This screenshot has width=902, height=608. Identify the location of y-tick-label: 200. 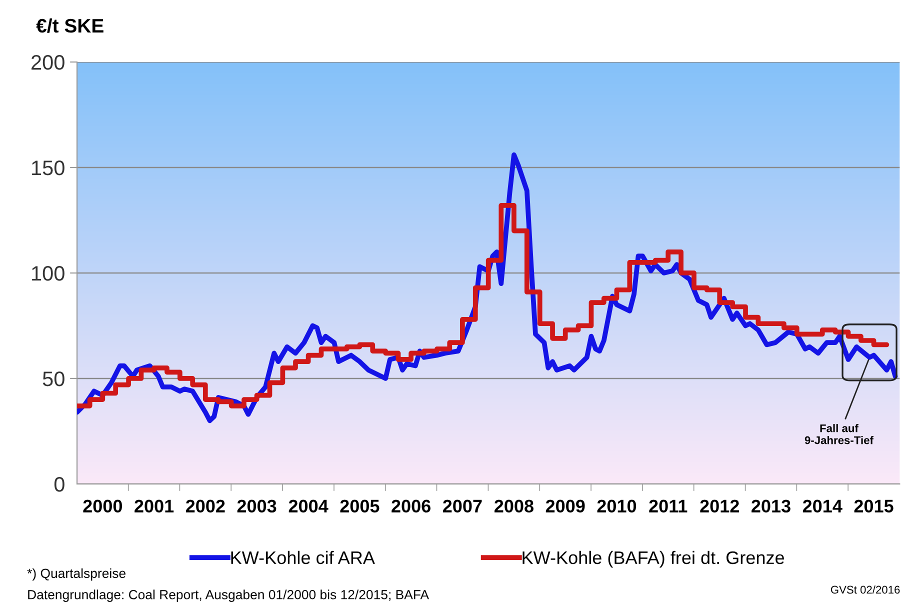
(48, 62).